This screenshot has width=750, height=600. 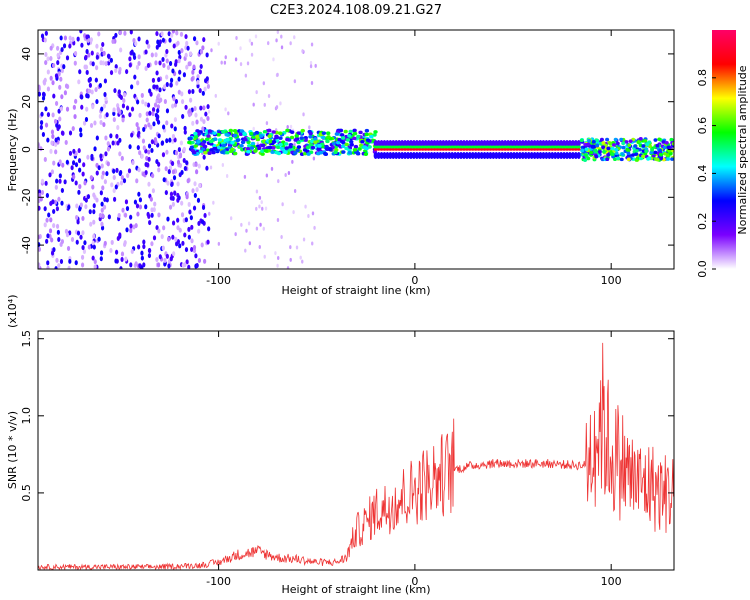 I want to click on y-tick-label: 20, so click(x=26, y=102).